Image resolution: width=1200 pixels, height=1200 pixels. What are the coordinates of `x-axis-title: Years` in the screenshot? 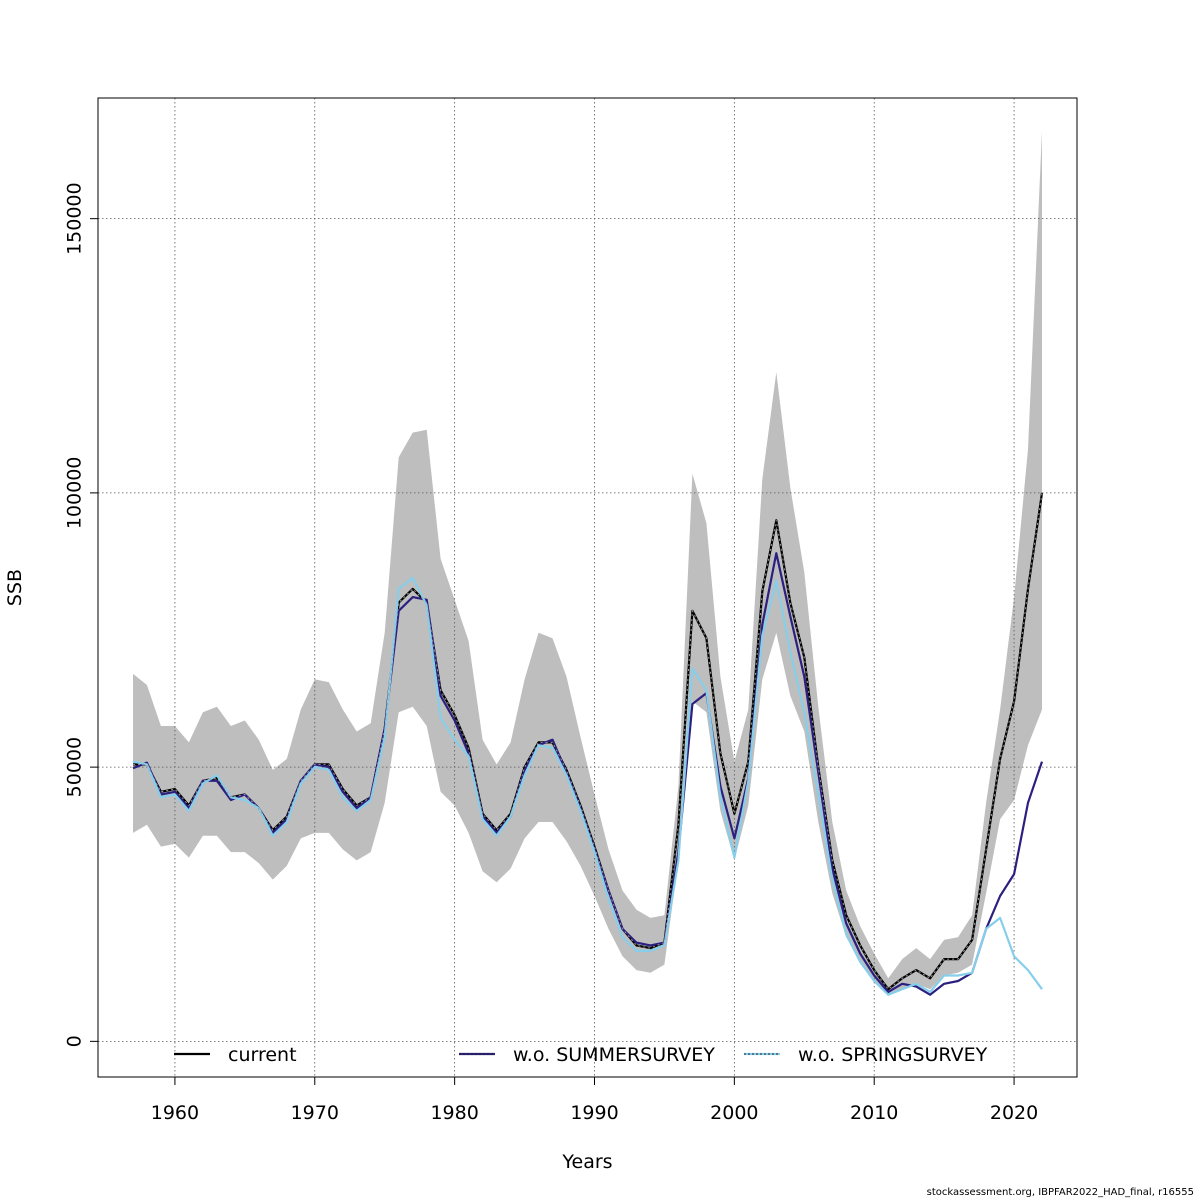 It's located at (586, 1162).